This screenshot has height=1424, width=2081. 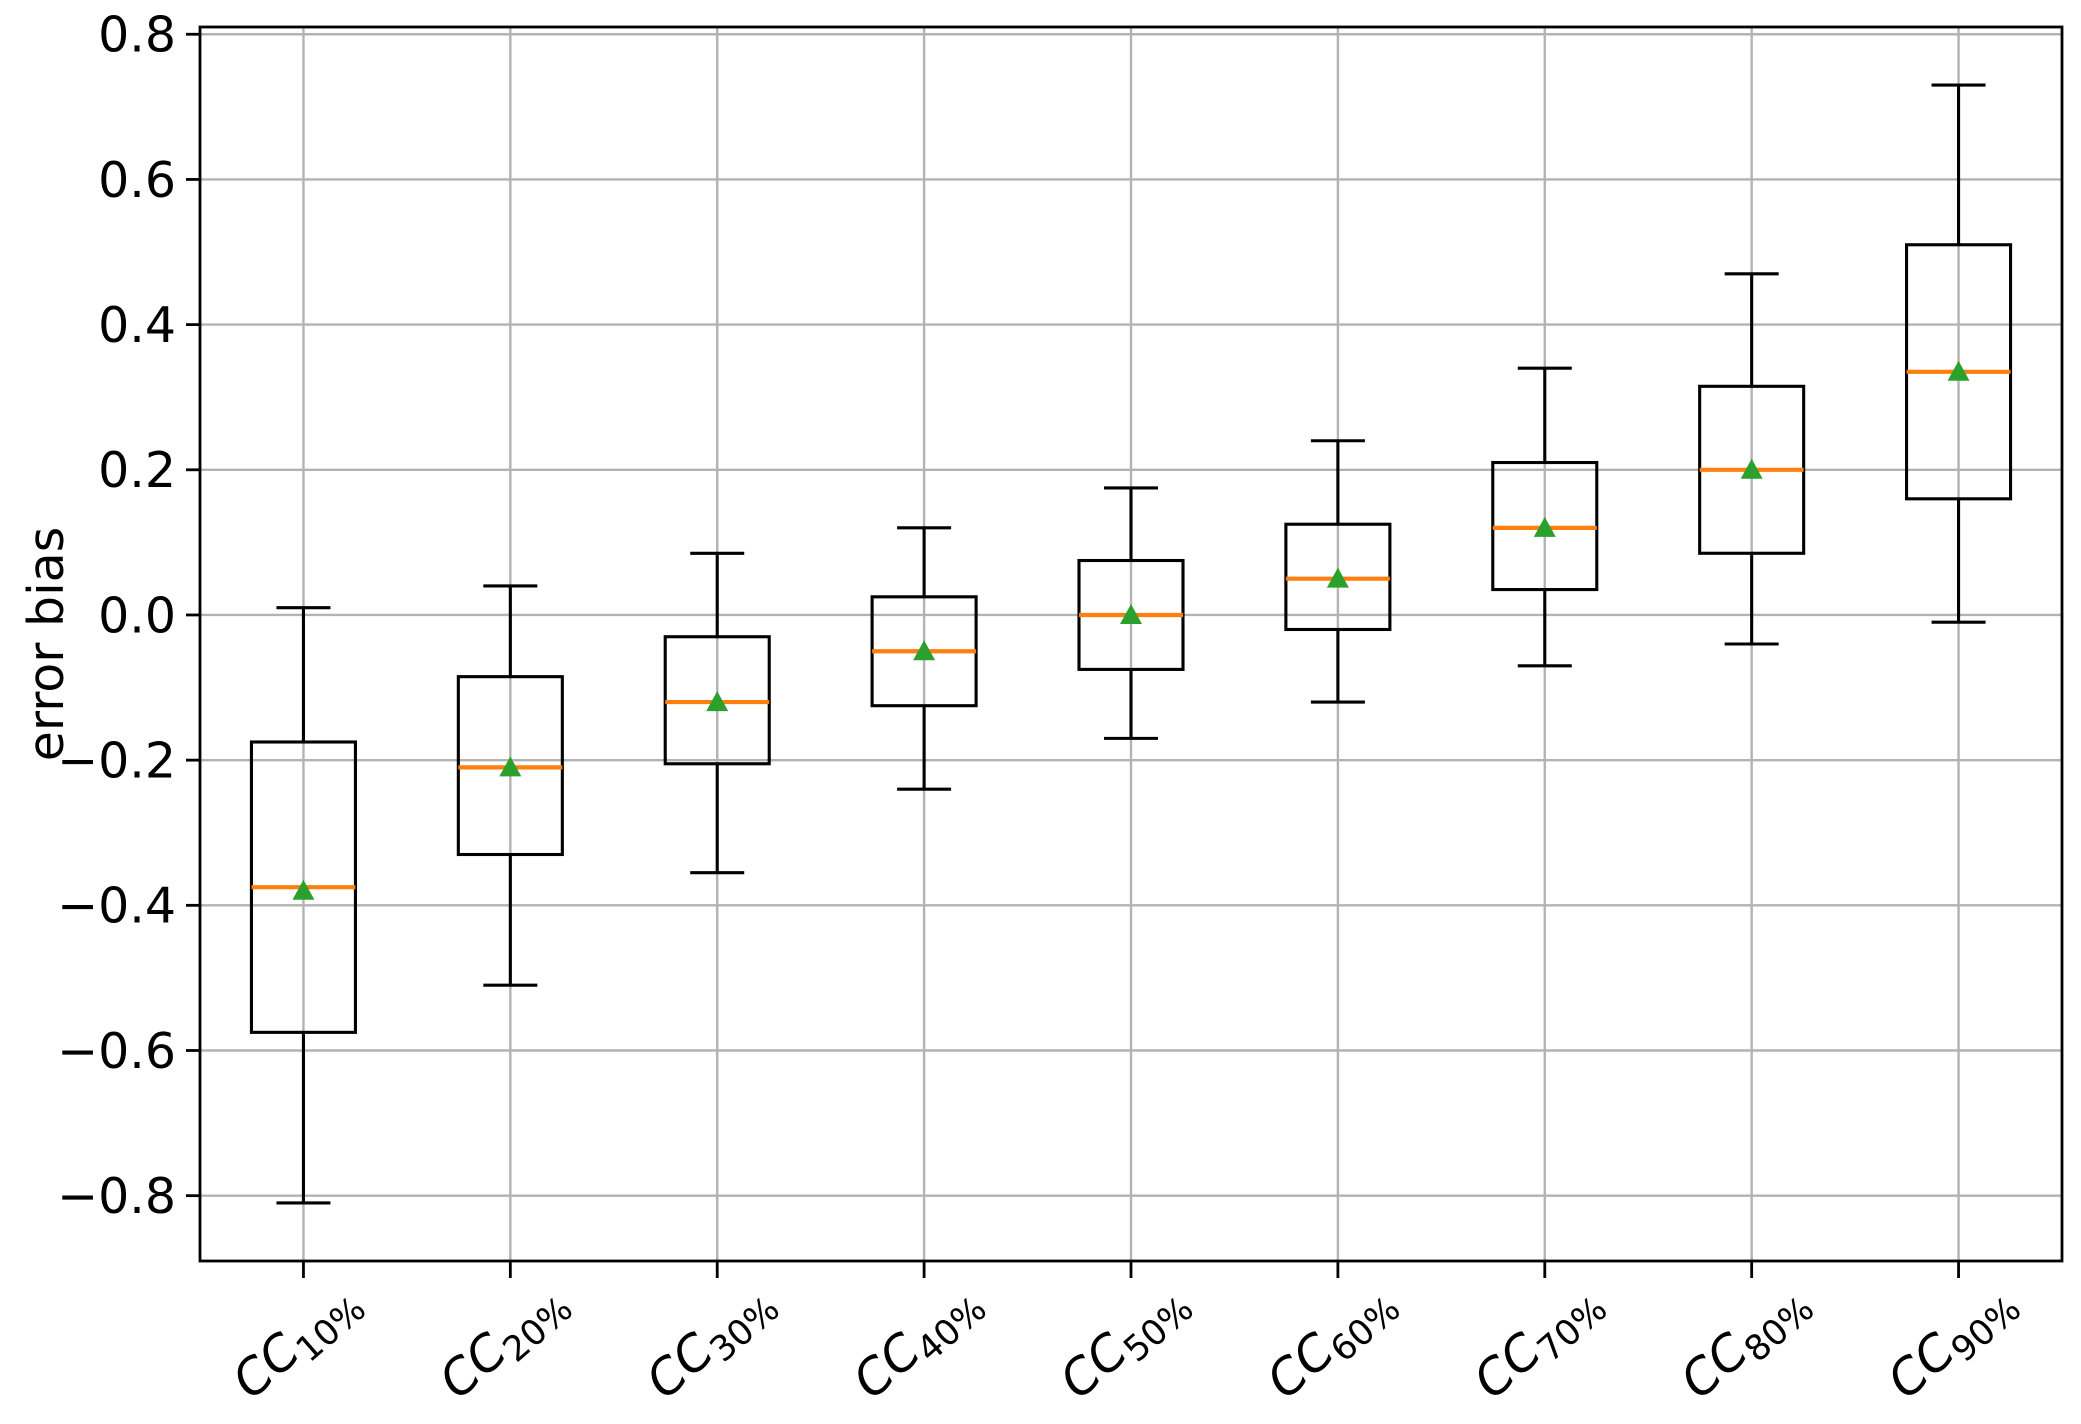 What do you see at coordinates (1746, 1343) in the screenshot?
I see `x-tick-label: CC80%` at bounding box center [1746, 1343].